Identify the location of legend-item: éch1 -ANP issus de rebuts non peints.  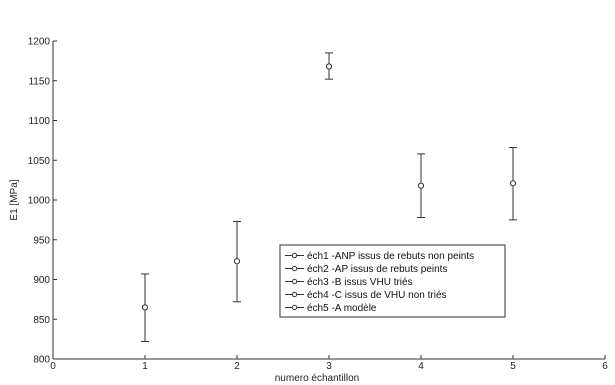
(379, 256).